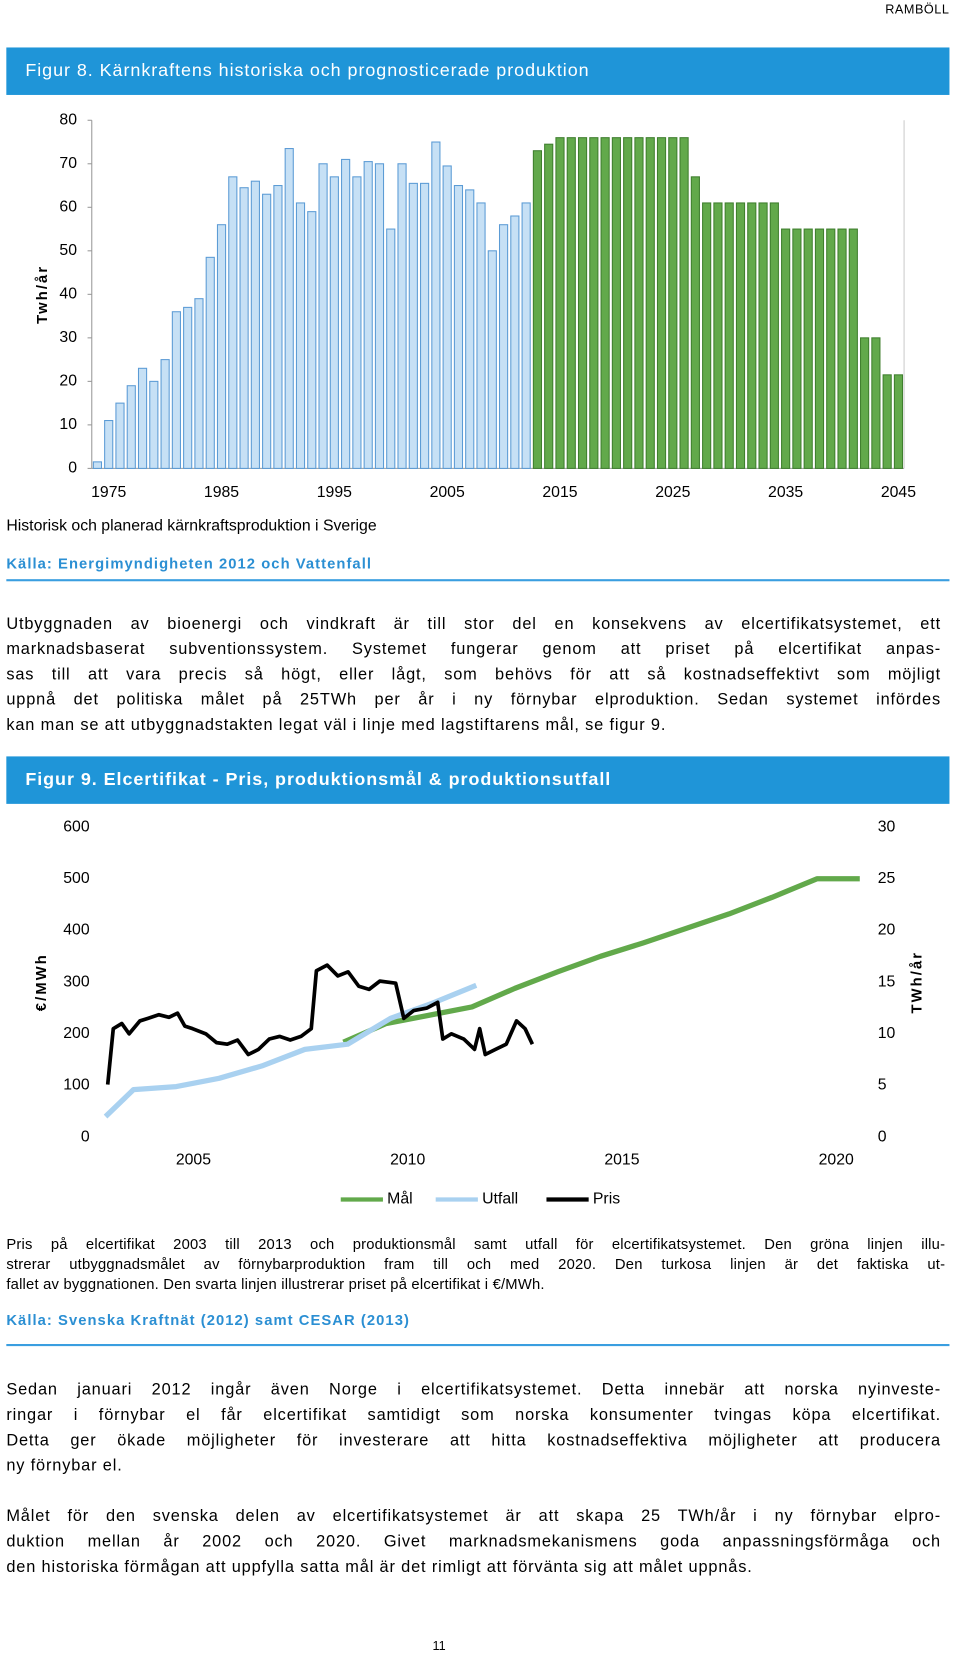 The height and width of the screenshot is (1658, 960). Describe the element at coordinates (108, 492) in the screenshot. I see `x-tick-label: 1975` at that location.